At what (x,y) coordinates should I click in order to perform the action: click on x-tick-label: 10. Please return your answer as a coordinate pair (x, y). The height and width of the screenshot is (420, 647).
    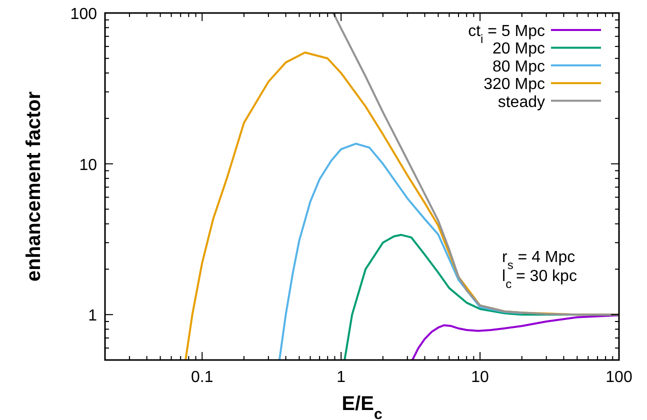
    Looking at the image, I should click on (480, 377).